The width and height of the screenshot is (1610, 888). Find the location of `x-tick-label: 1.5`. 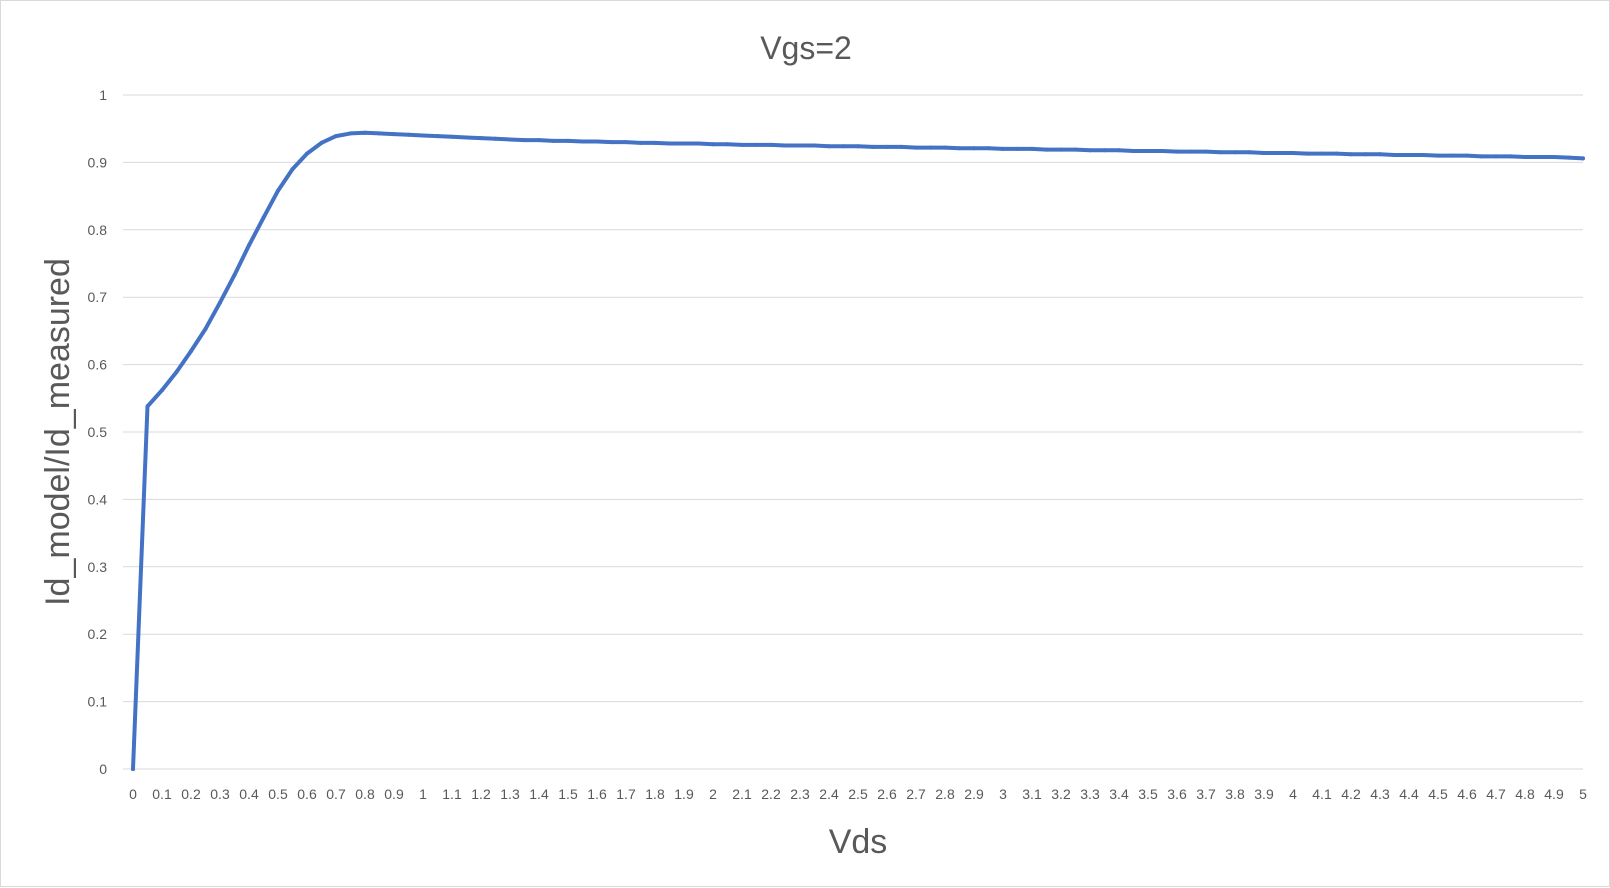

x-tick-label: 1.5 is located at coordinates (568, 794).